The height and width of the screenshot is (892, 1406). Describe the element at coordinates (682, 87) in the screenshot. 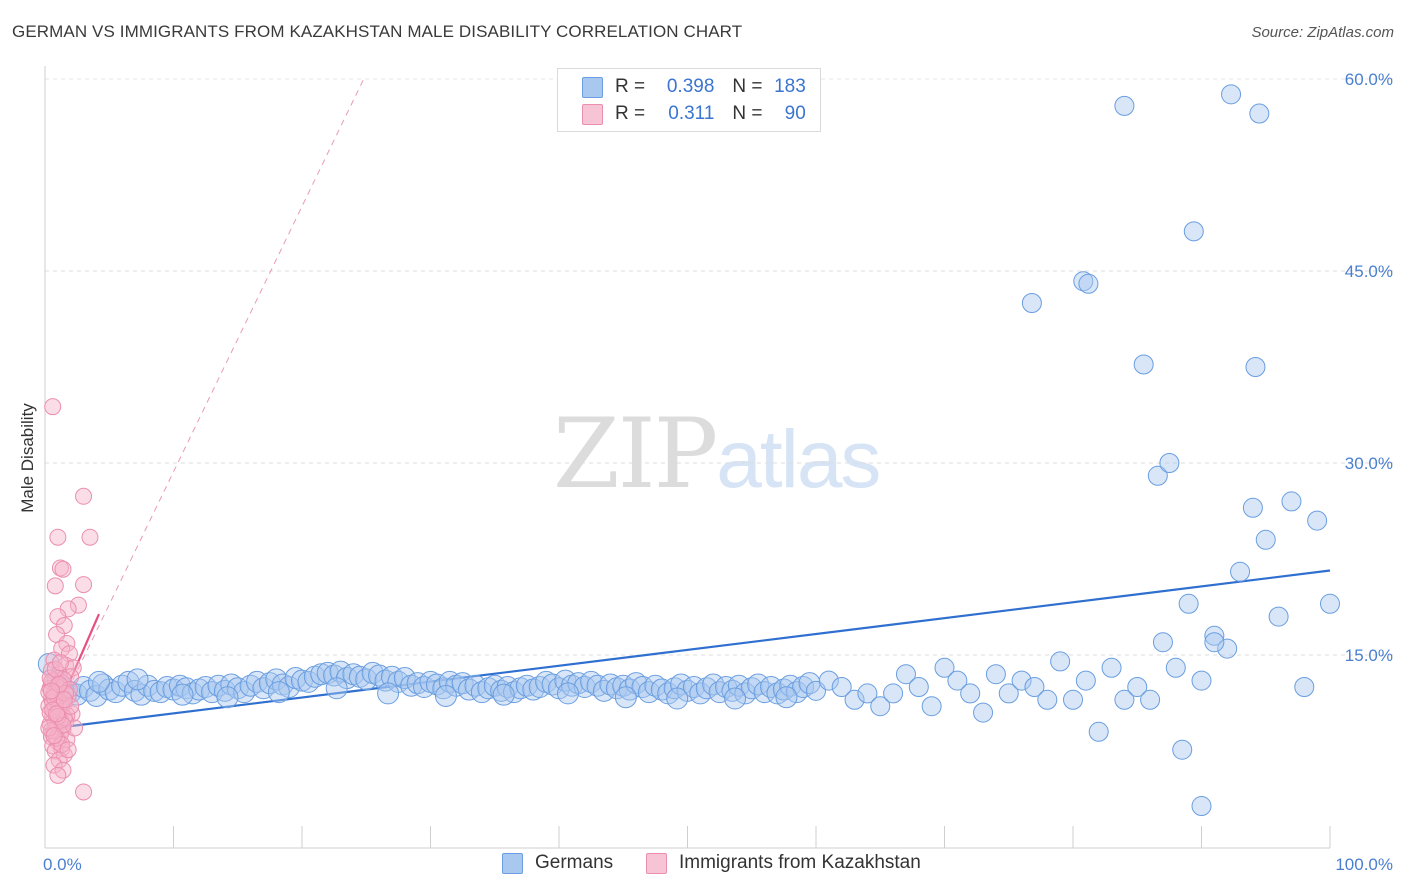

I see `legend-row-germans: R = 0.398 N = 183` at that location.